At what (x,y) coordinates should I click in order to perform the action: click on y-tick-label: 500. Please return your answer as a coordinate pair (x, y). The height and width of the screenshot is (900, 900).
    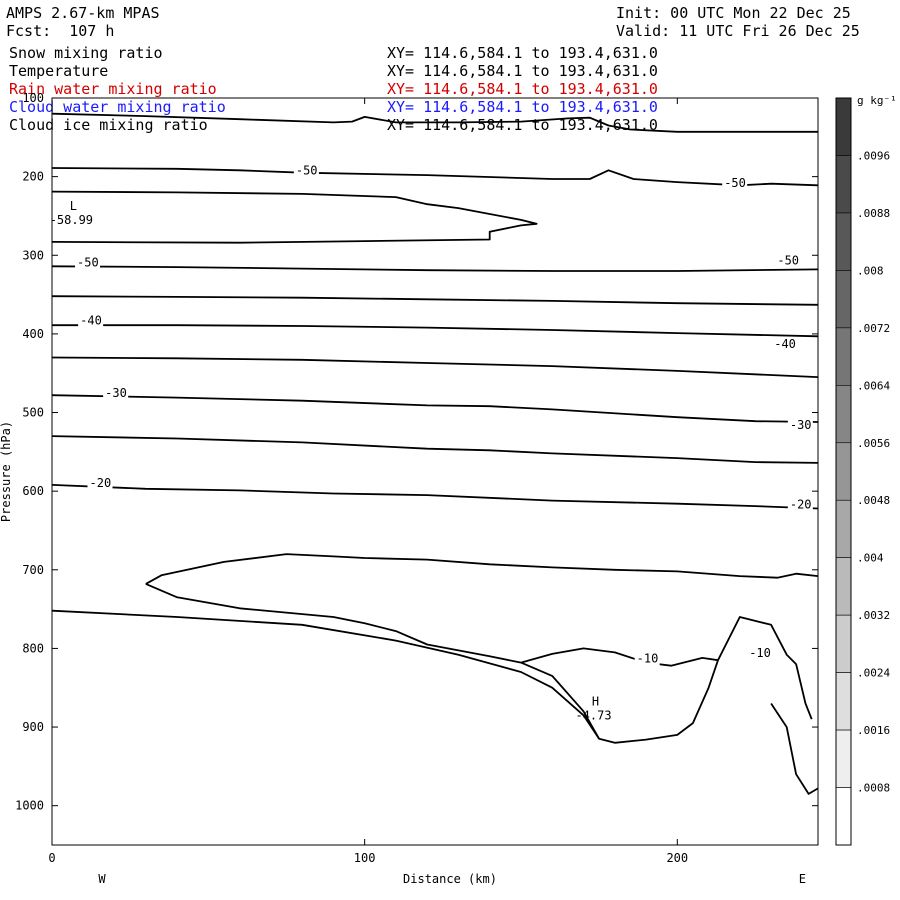
    Looking at the image, I should click on (33, 413).